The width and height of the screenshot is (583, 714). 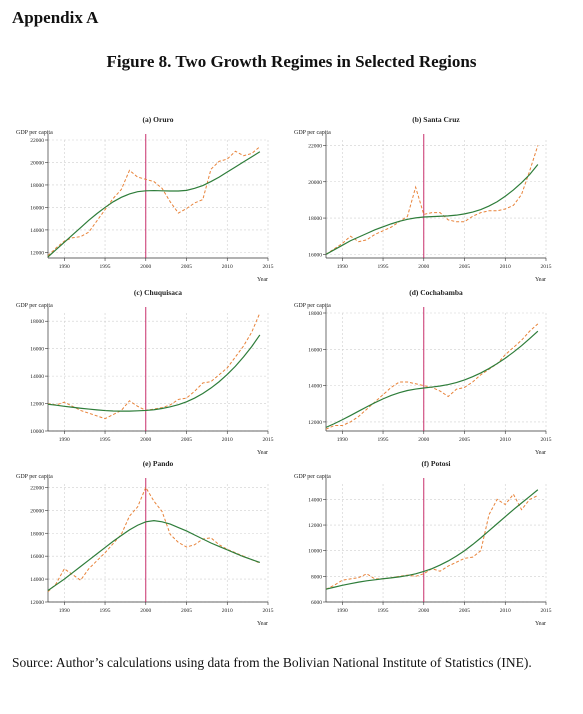 What do you see at coordinates (436, 119) in the screenshot?
I see `chart-title: (b) Santa Cruz` at bounding box center [436, 119].